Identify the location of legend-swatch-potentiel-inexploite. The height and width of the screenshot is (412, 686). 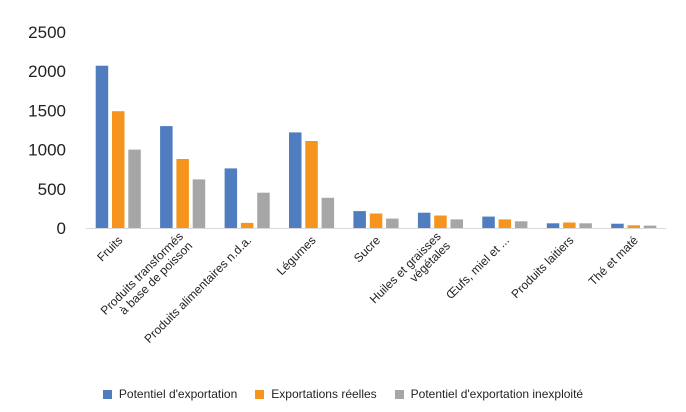
(399, 394).